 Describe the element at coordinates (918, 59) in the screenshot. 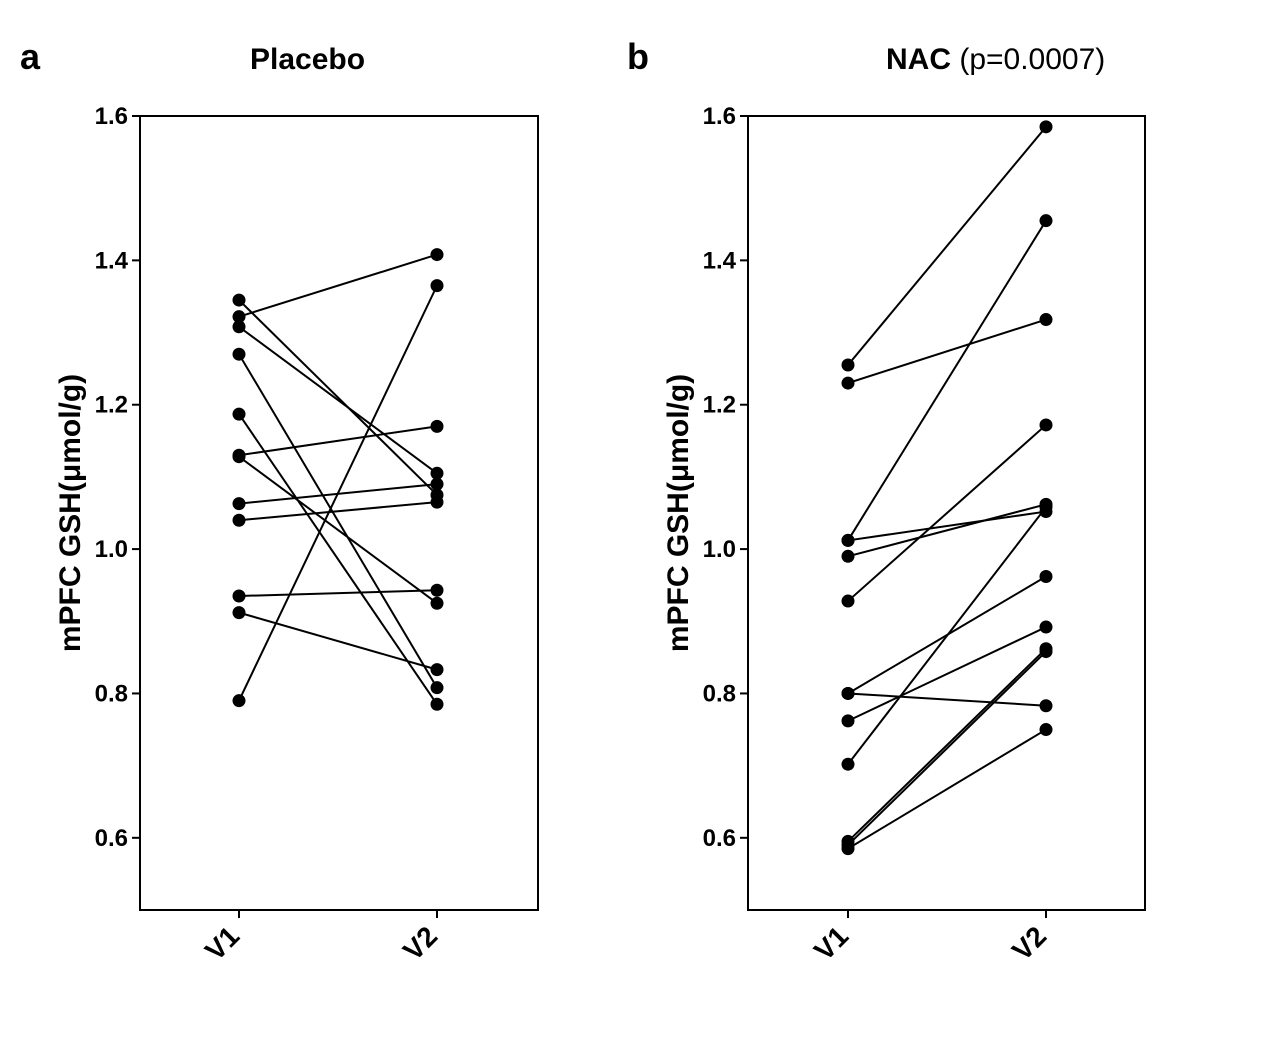

I see `panel-b-title-text: NAC` at that location.